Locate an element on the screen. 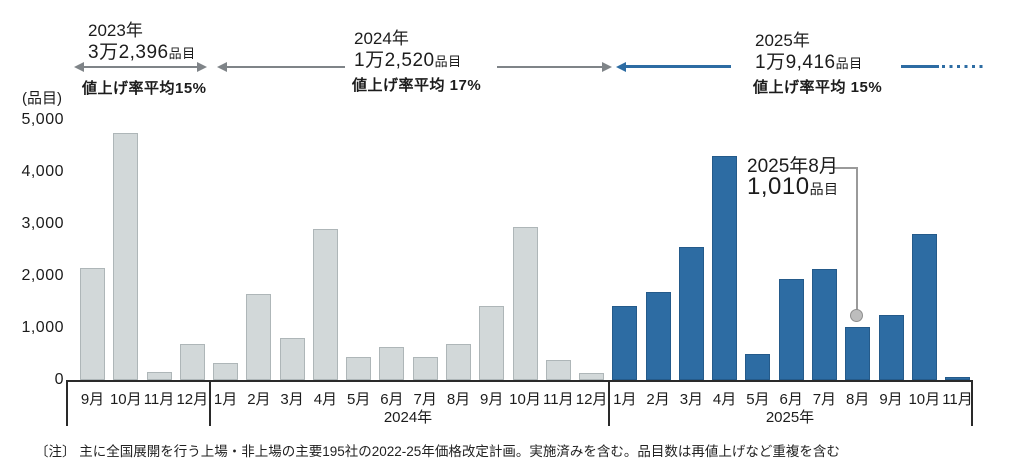  month-label-2024-2月: 2月 is located at coordinates (259, 399).